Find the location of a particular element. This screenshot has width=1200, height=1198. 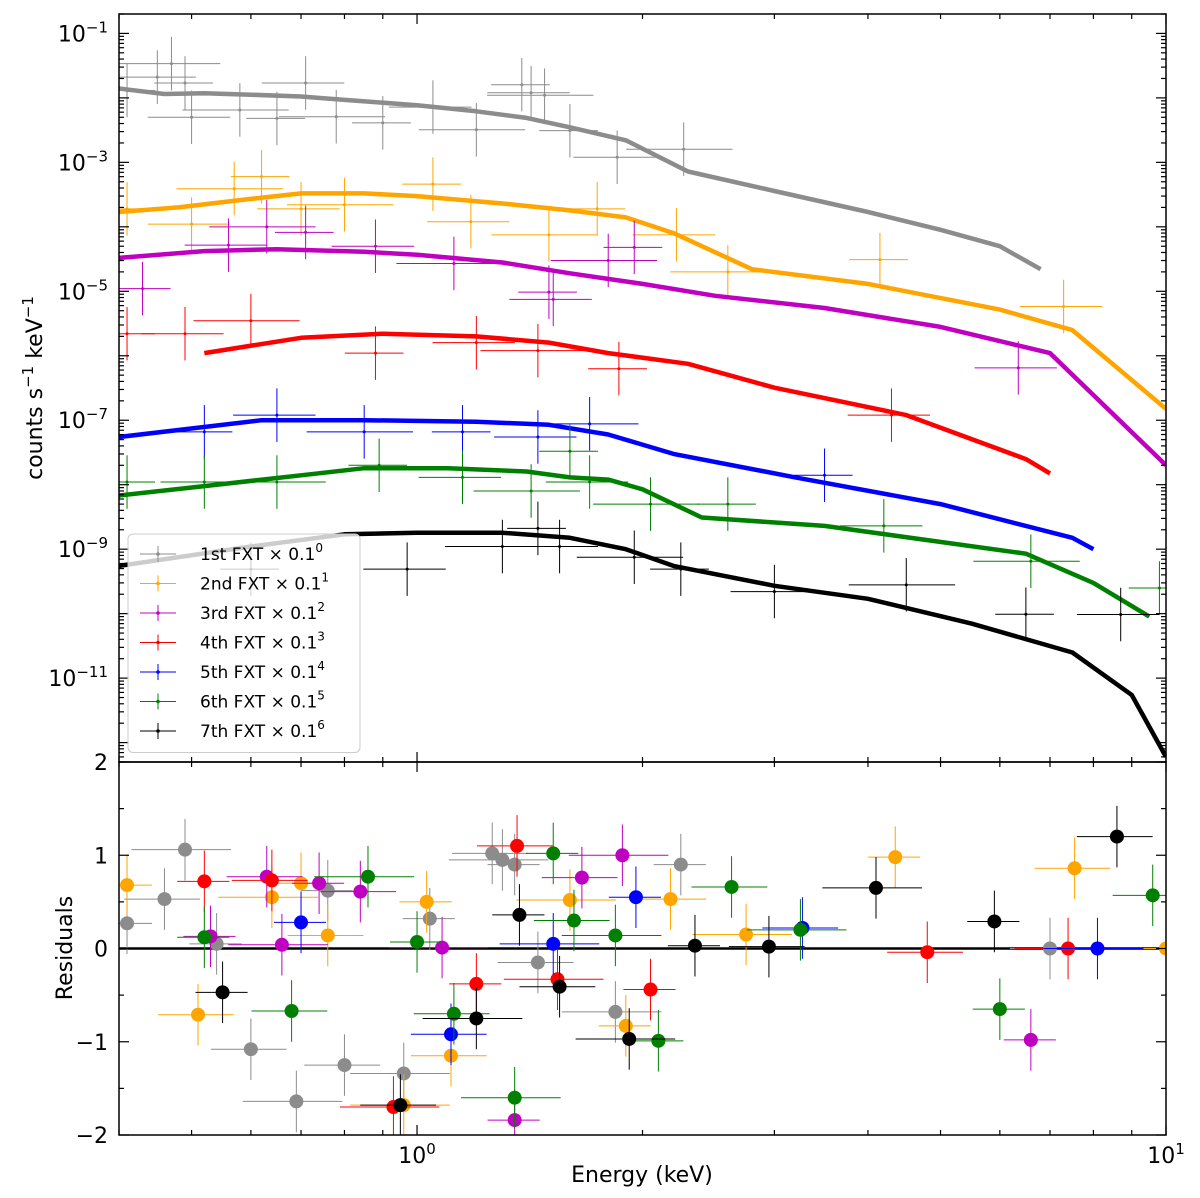

x-axis-title: Energy (keV) is located at coordinates (642, 1175).